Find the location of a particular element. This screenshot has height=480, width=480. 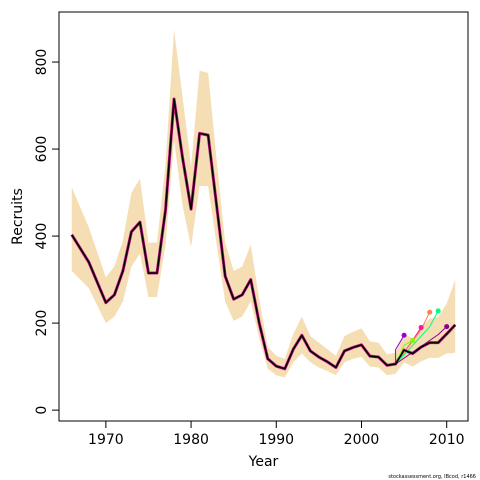

retrospective-points-layer is located at coordinates (425, 326).